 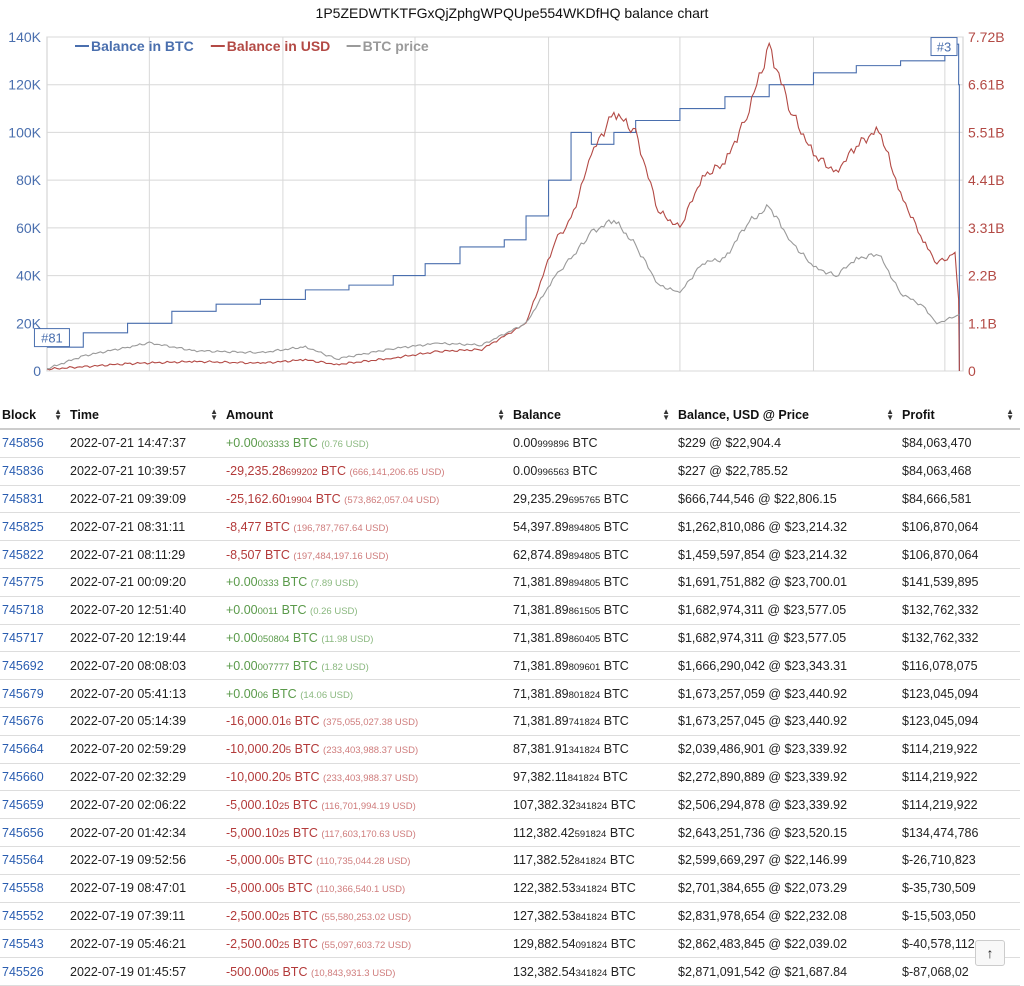 I want to click on block-link: 745836, so click(x=23, y=471).